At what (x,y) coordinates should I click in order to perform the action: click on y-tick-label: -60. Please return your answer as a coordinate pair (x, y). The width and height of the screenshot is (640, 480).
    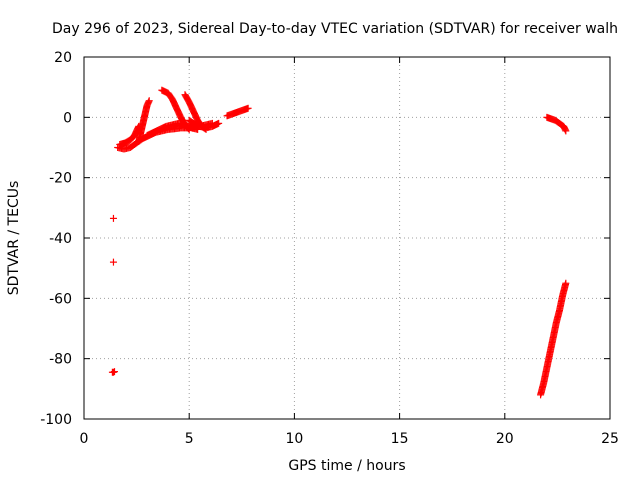
    Looking at the image, I should click on (60, 299).